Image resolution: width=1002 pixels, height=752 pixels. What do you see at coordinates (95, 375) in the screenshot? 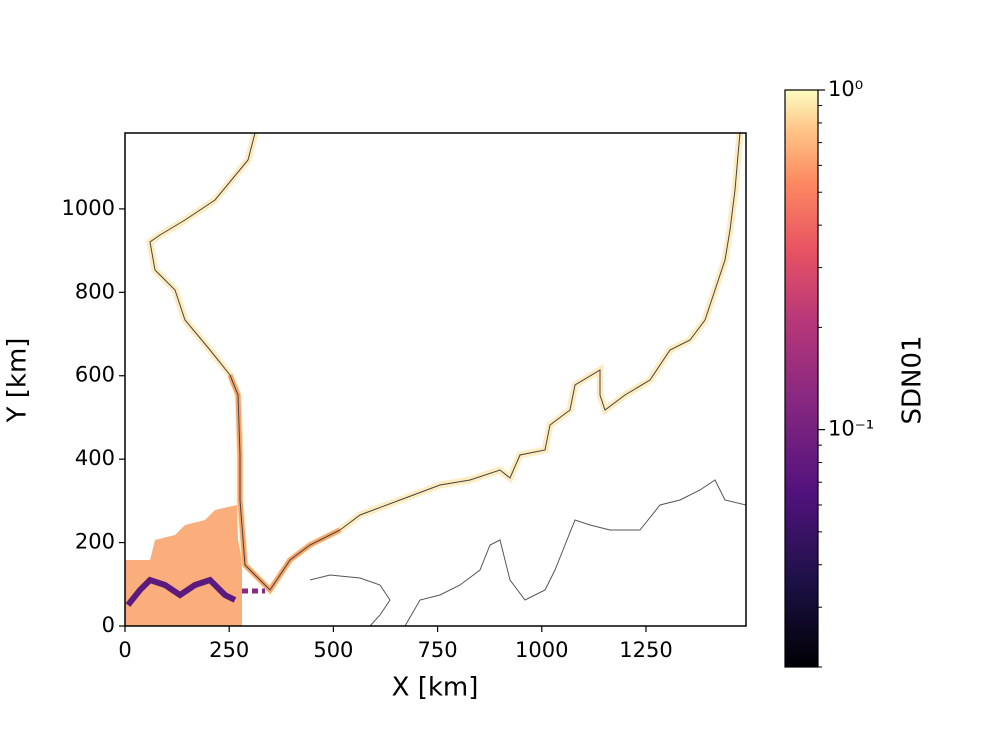
I see `y-tick-label: 600` at bounding box center [95, 375].